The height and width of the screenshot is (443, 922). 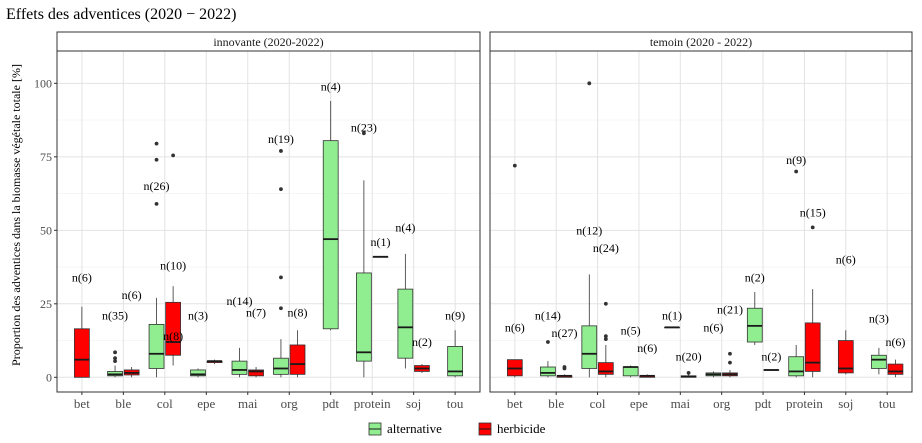 I want to click on n-label: n(14), so click(x=548, y=316).